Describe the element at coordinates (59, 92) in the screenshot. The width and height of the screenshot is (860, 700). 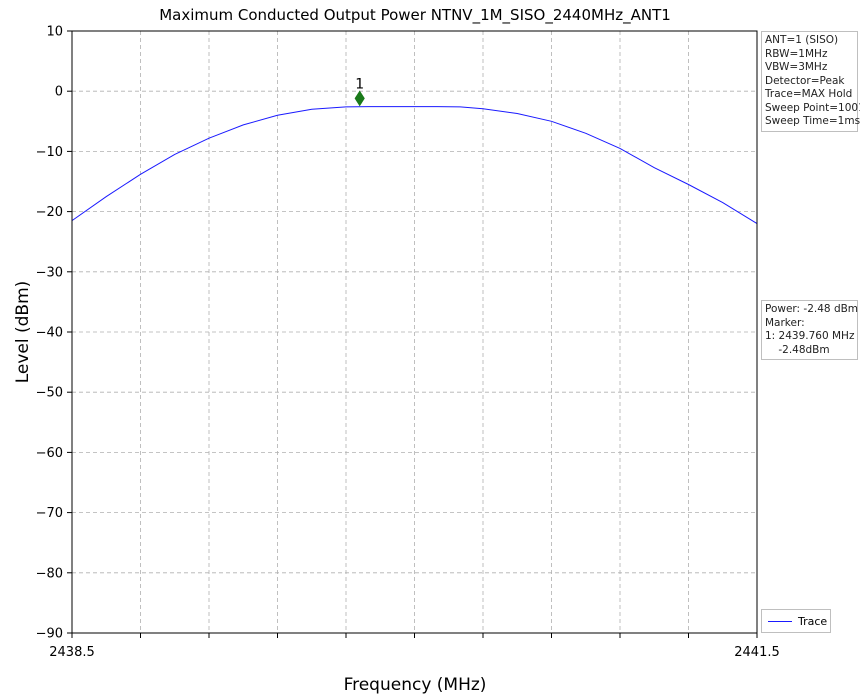
I see `y-tick-label: 0` at that location.